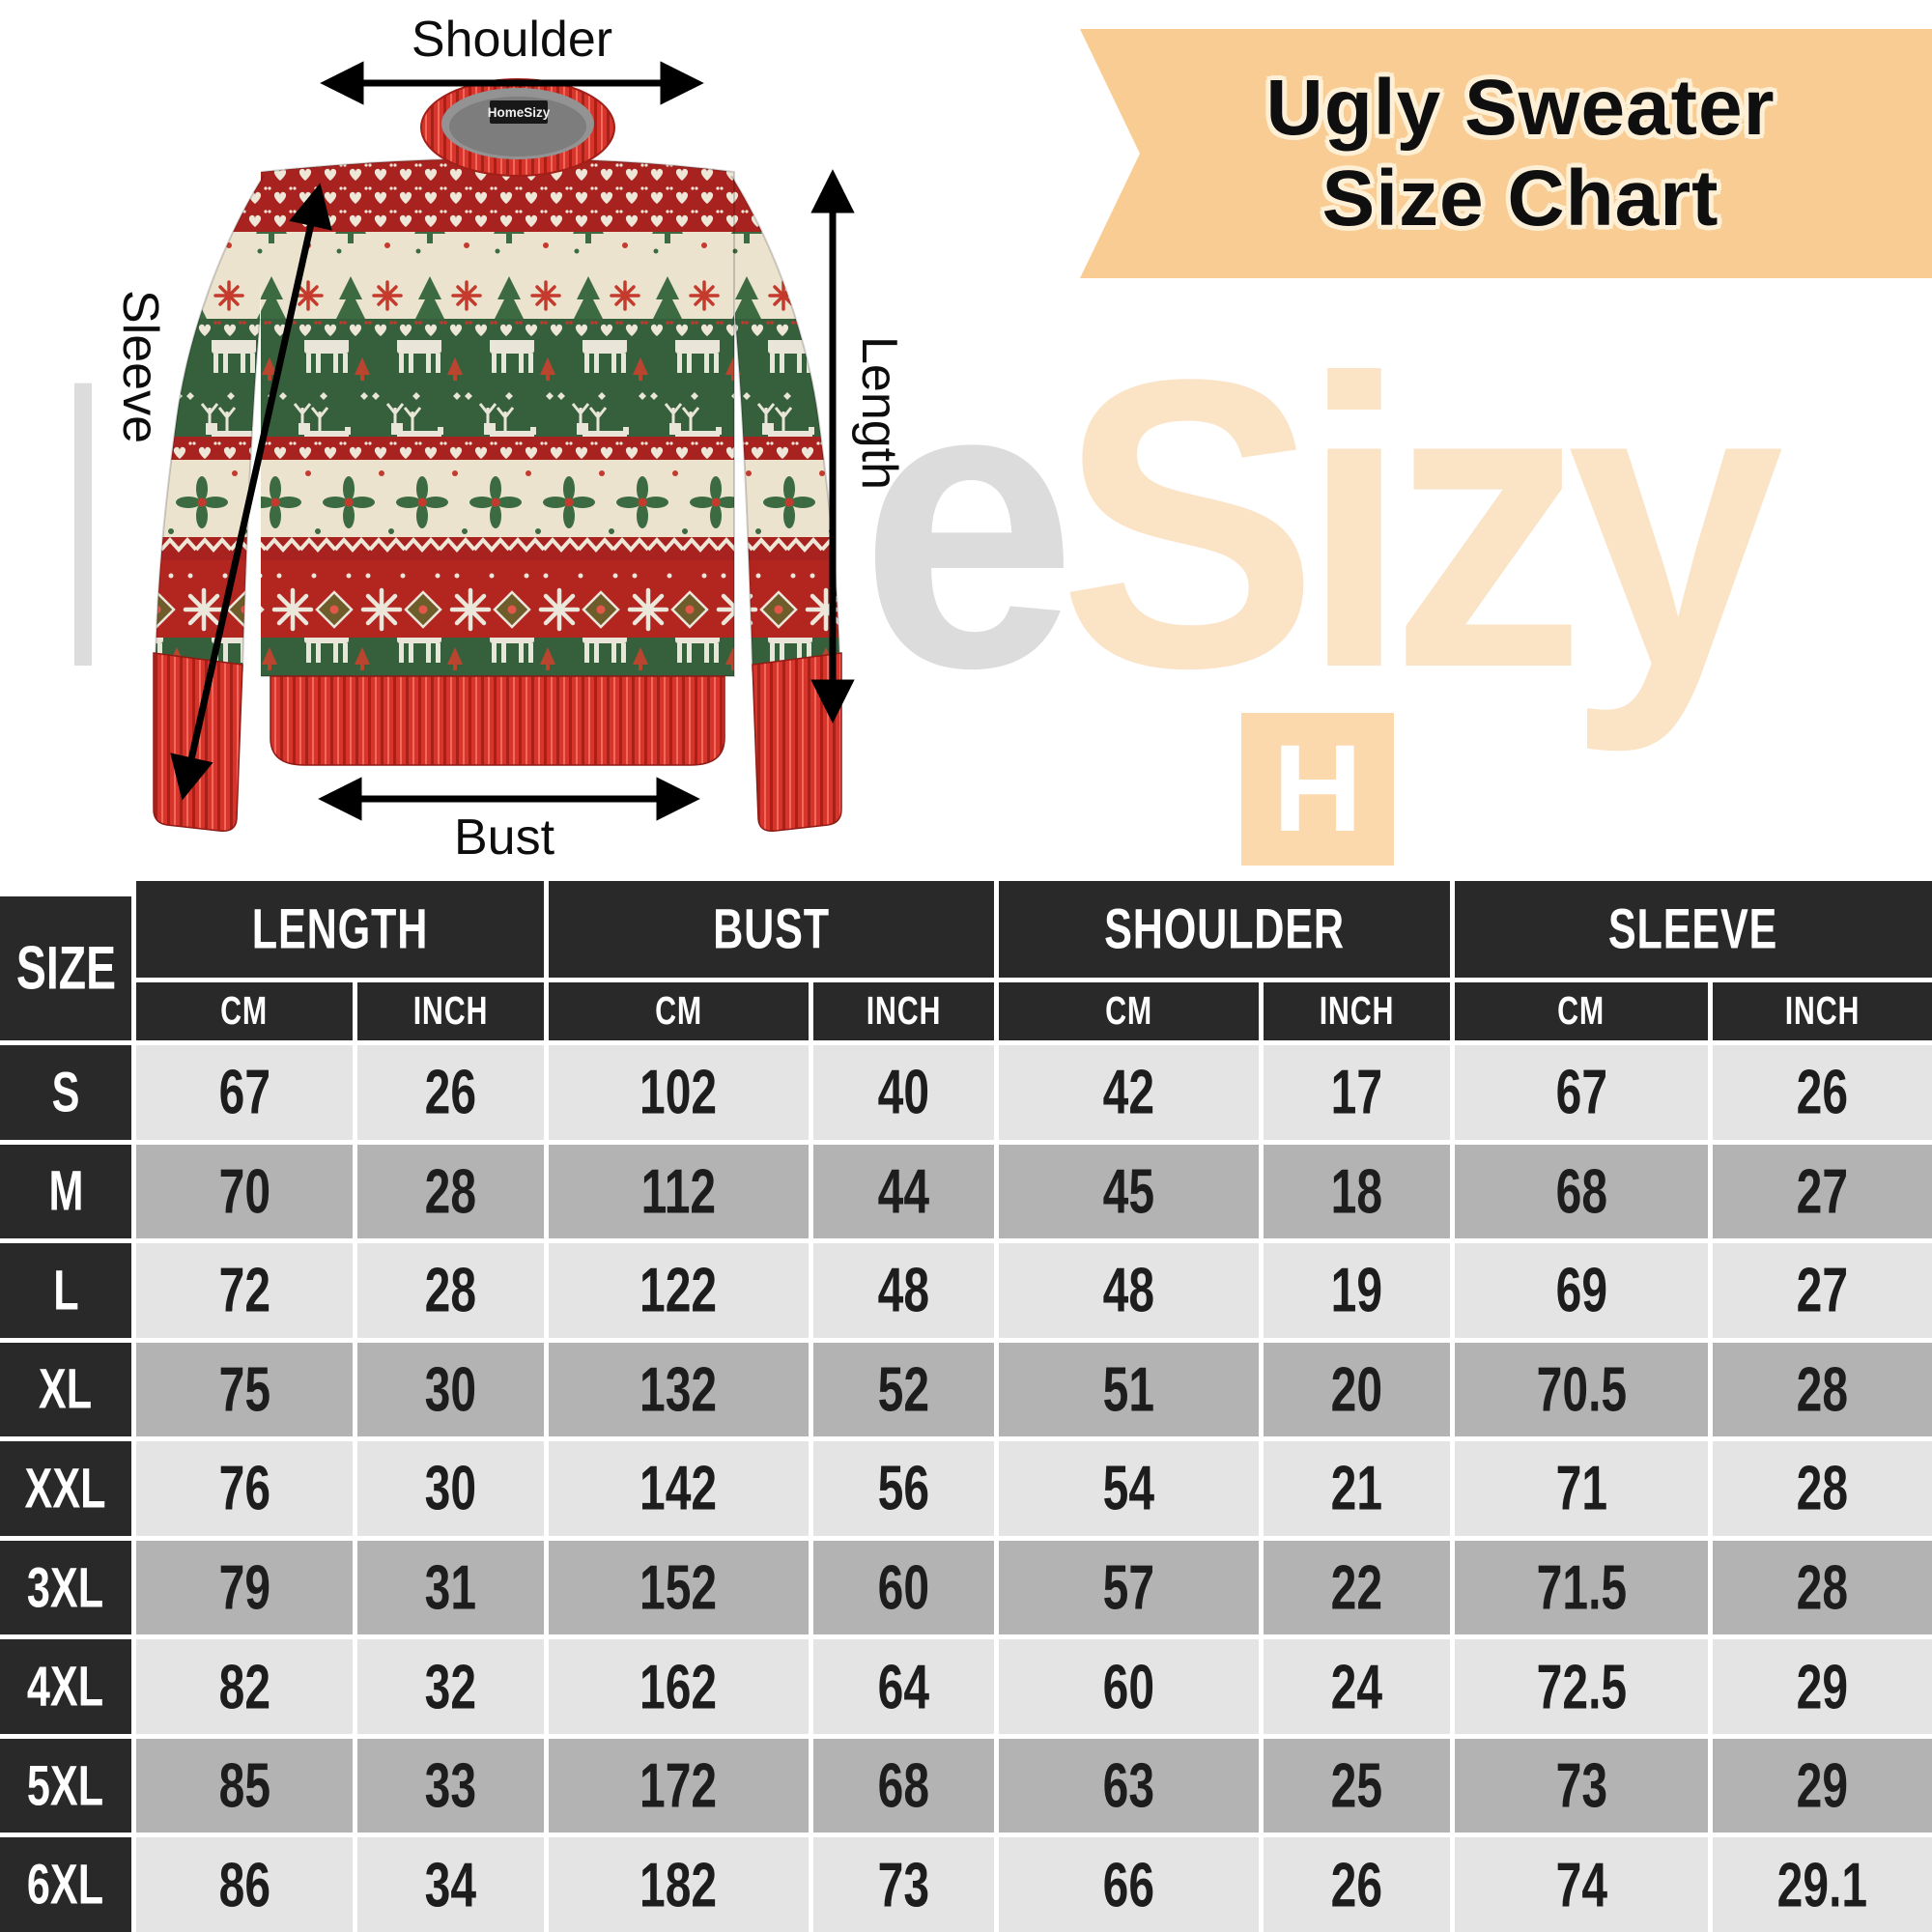 The image size is (1932, 1932). What do you see at coordinates (512, 40) in the screenshot?
I see `shoulder-label: Shoulder` at bounding box center [512, 40].